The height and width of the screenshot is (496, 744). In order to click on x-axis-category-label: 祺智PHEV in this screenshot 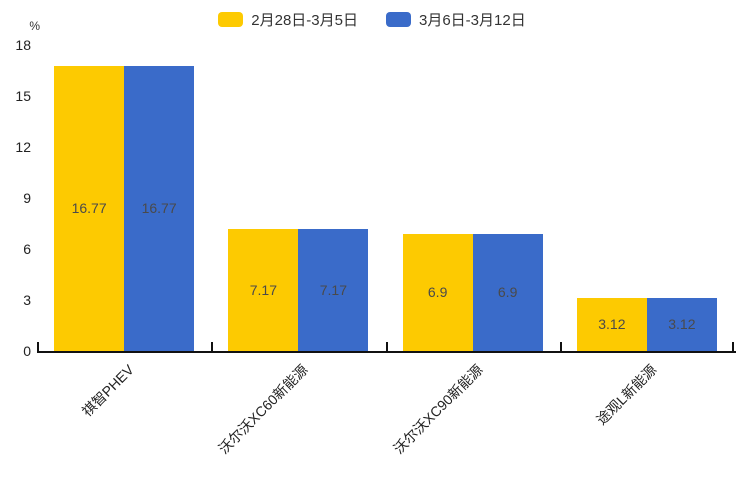, I will do `click(107, 390)`.